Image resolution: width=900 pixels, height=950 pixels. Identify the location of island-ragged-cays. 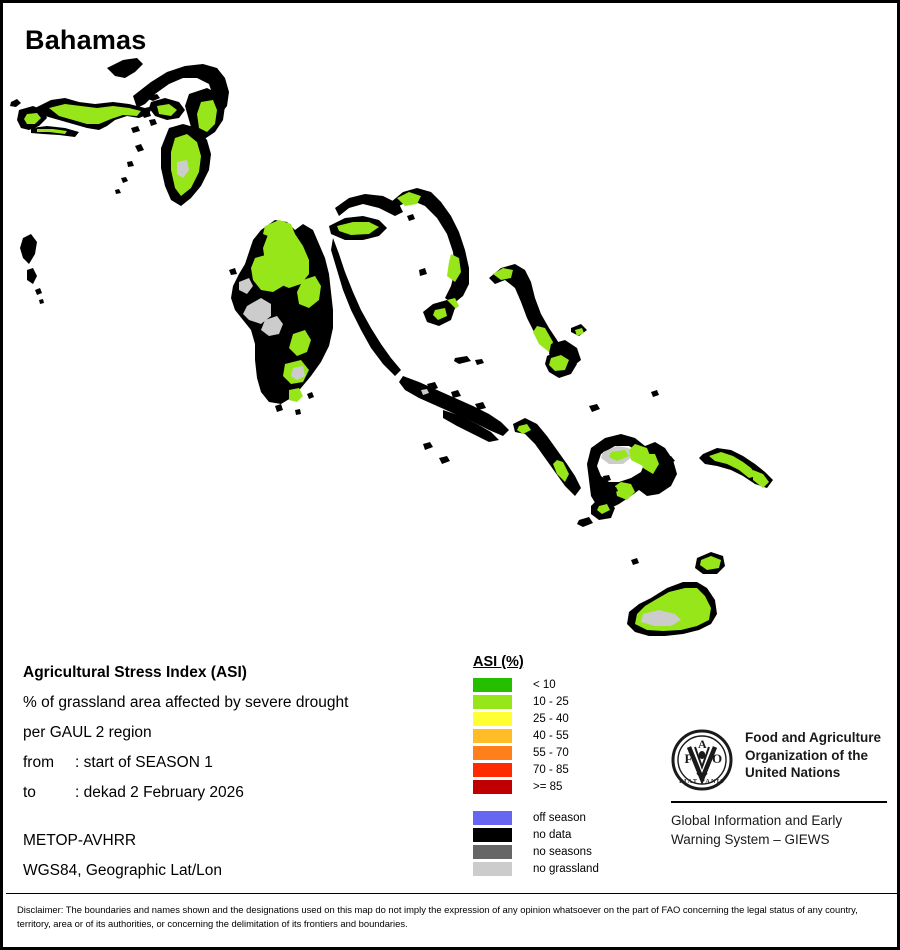
(436, 453).